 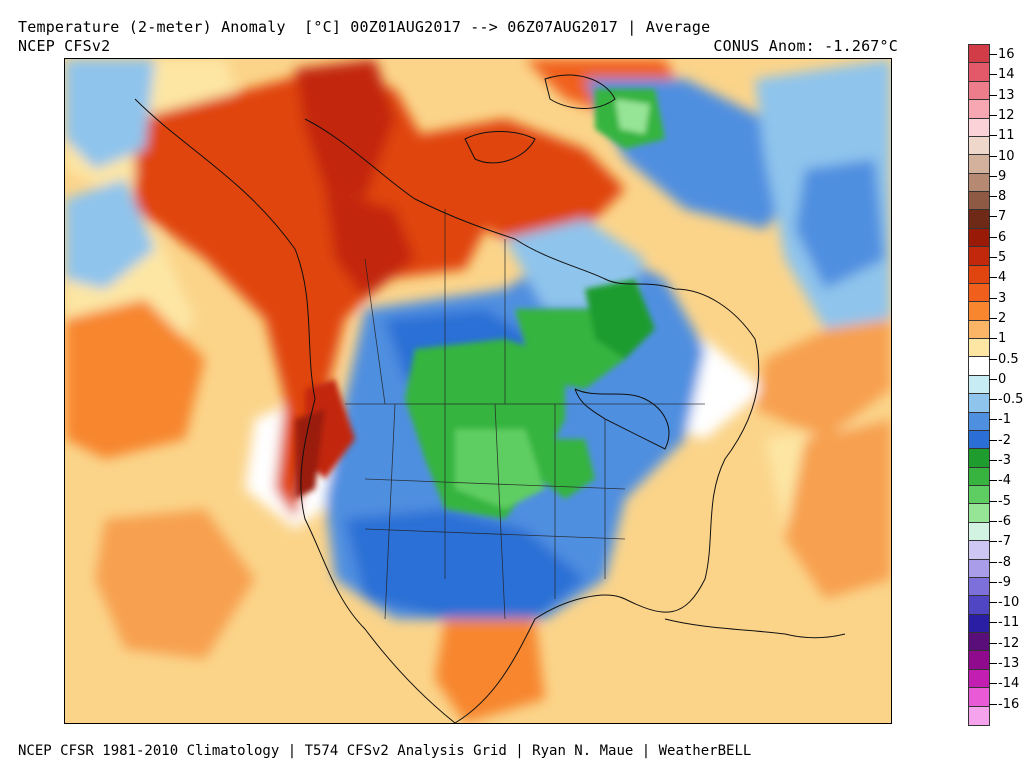 I want to click on legend-label: 14, so click(x=1006, y=75).